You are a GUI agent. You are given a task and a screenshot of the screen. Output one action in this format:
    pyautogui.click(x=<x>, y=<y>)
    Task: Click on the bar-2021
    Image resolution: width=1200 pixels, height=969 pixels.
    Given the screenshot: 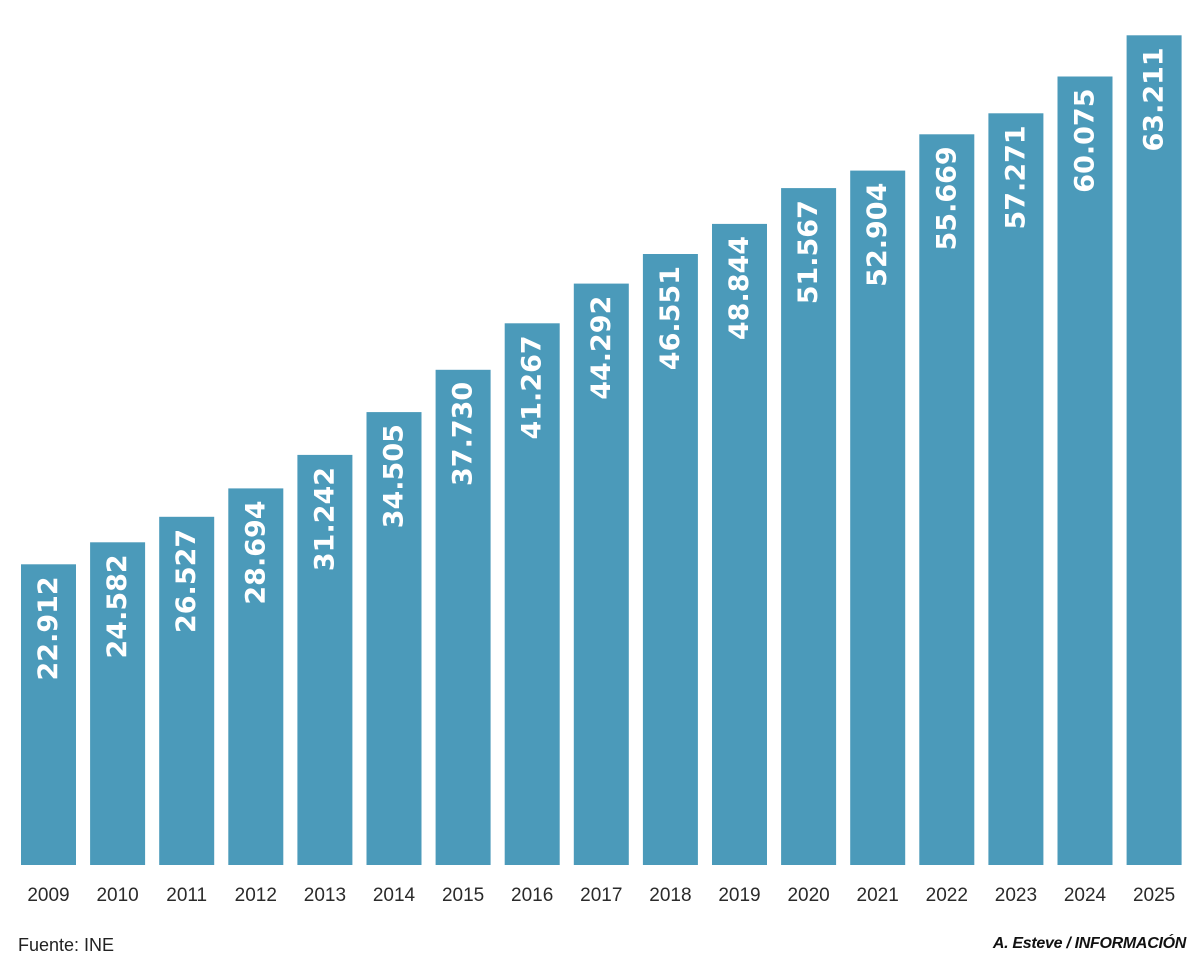 What is the action you would take?
    pyautogui.click(x=878, y=518)
    